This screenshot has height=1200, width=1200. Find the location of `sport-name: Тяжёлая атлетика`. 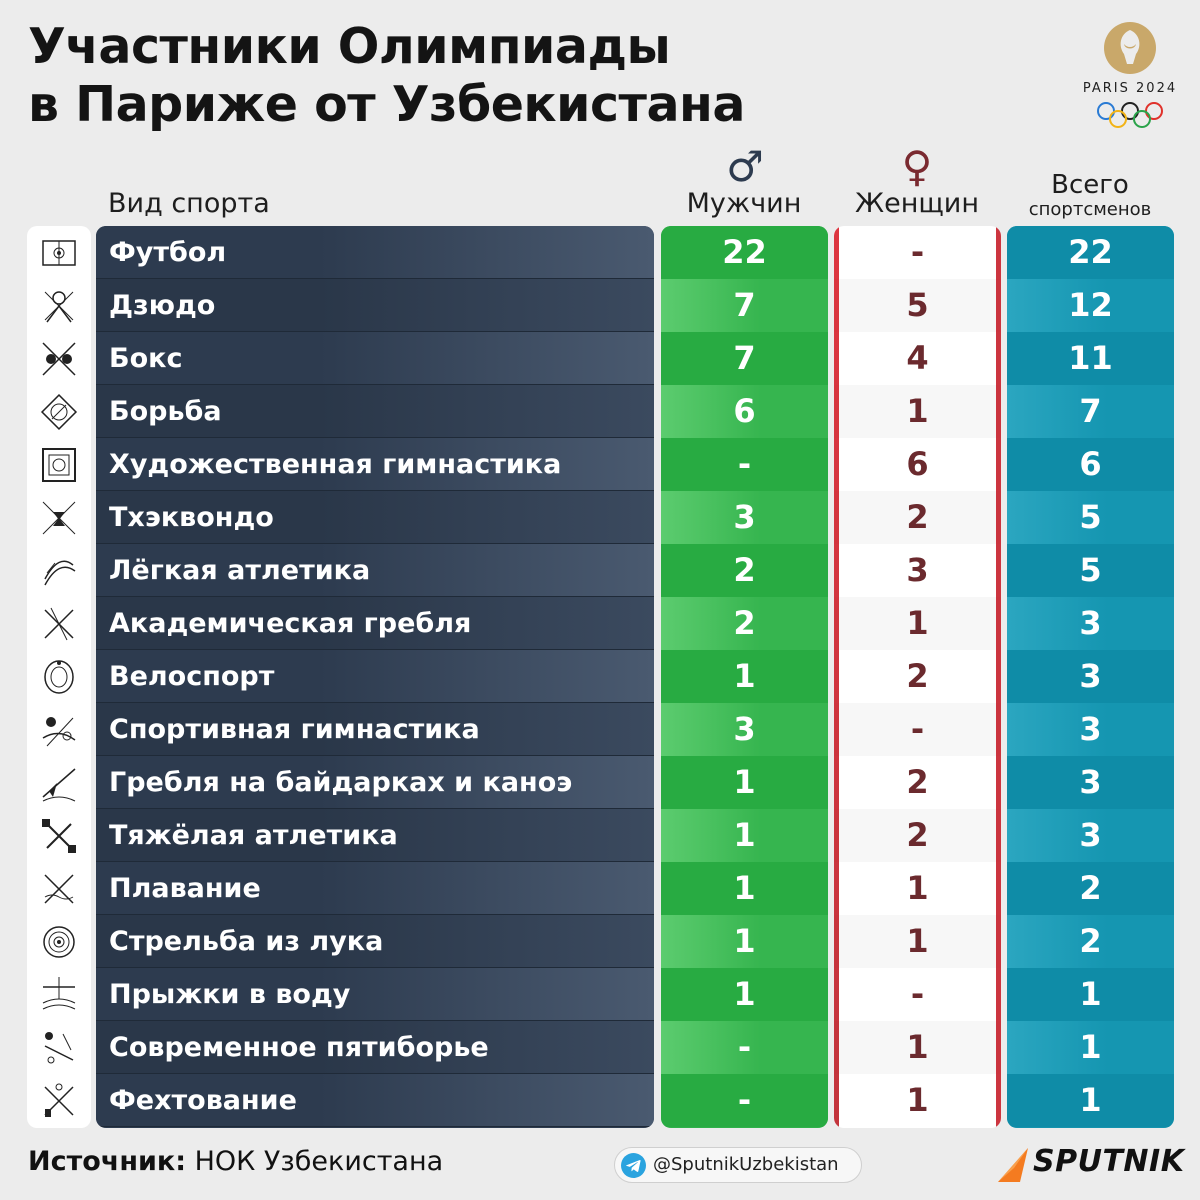

sport-name: Тяжёлая атлетика is located at coordinates (253, 835).